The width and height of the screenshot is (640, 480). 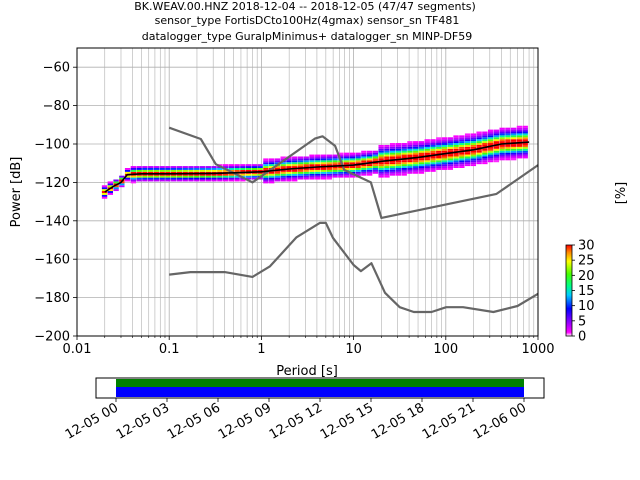 I want to click on timeline-tick-label: 12-05 12, so click(x=296, y=421).